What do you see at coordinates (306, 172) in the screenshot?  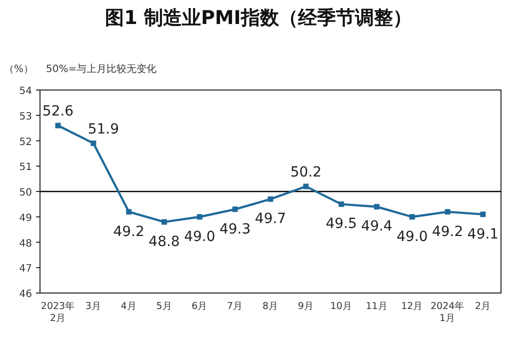 I see `text: 50.2` at bounding box center [306, 172].